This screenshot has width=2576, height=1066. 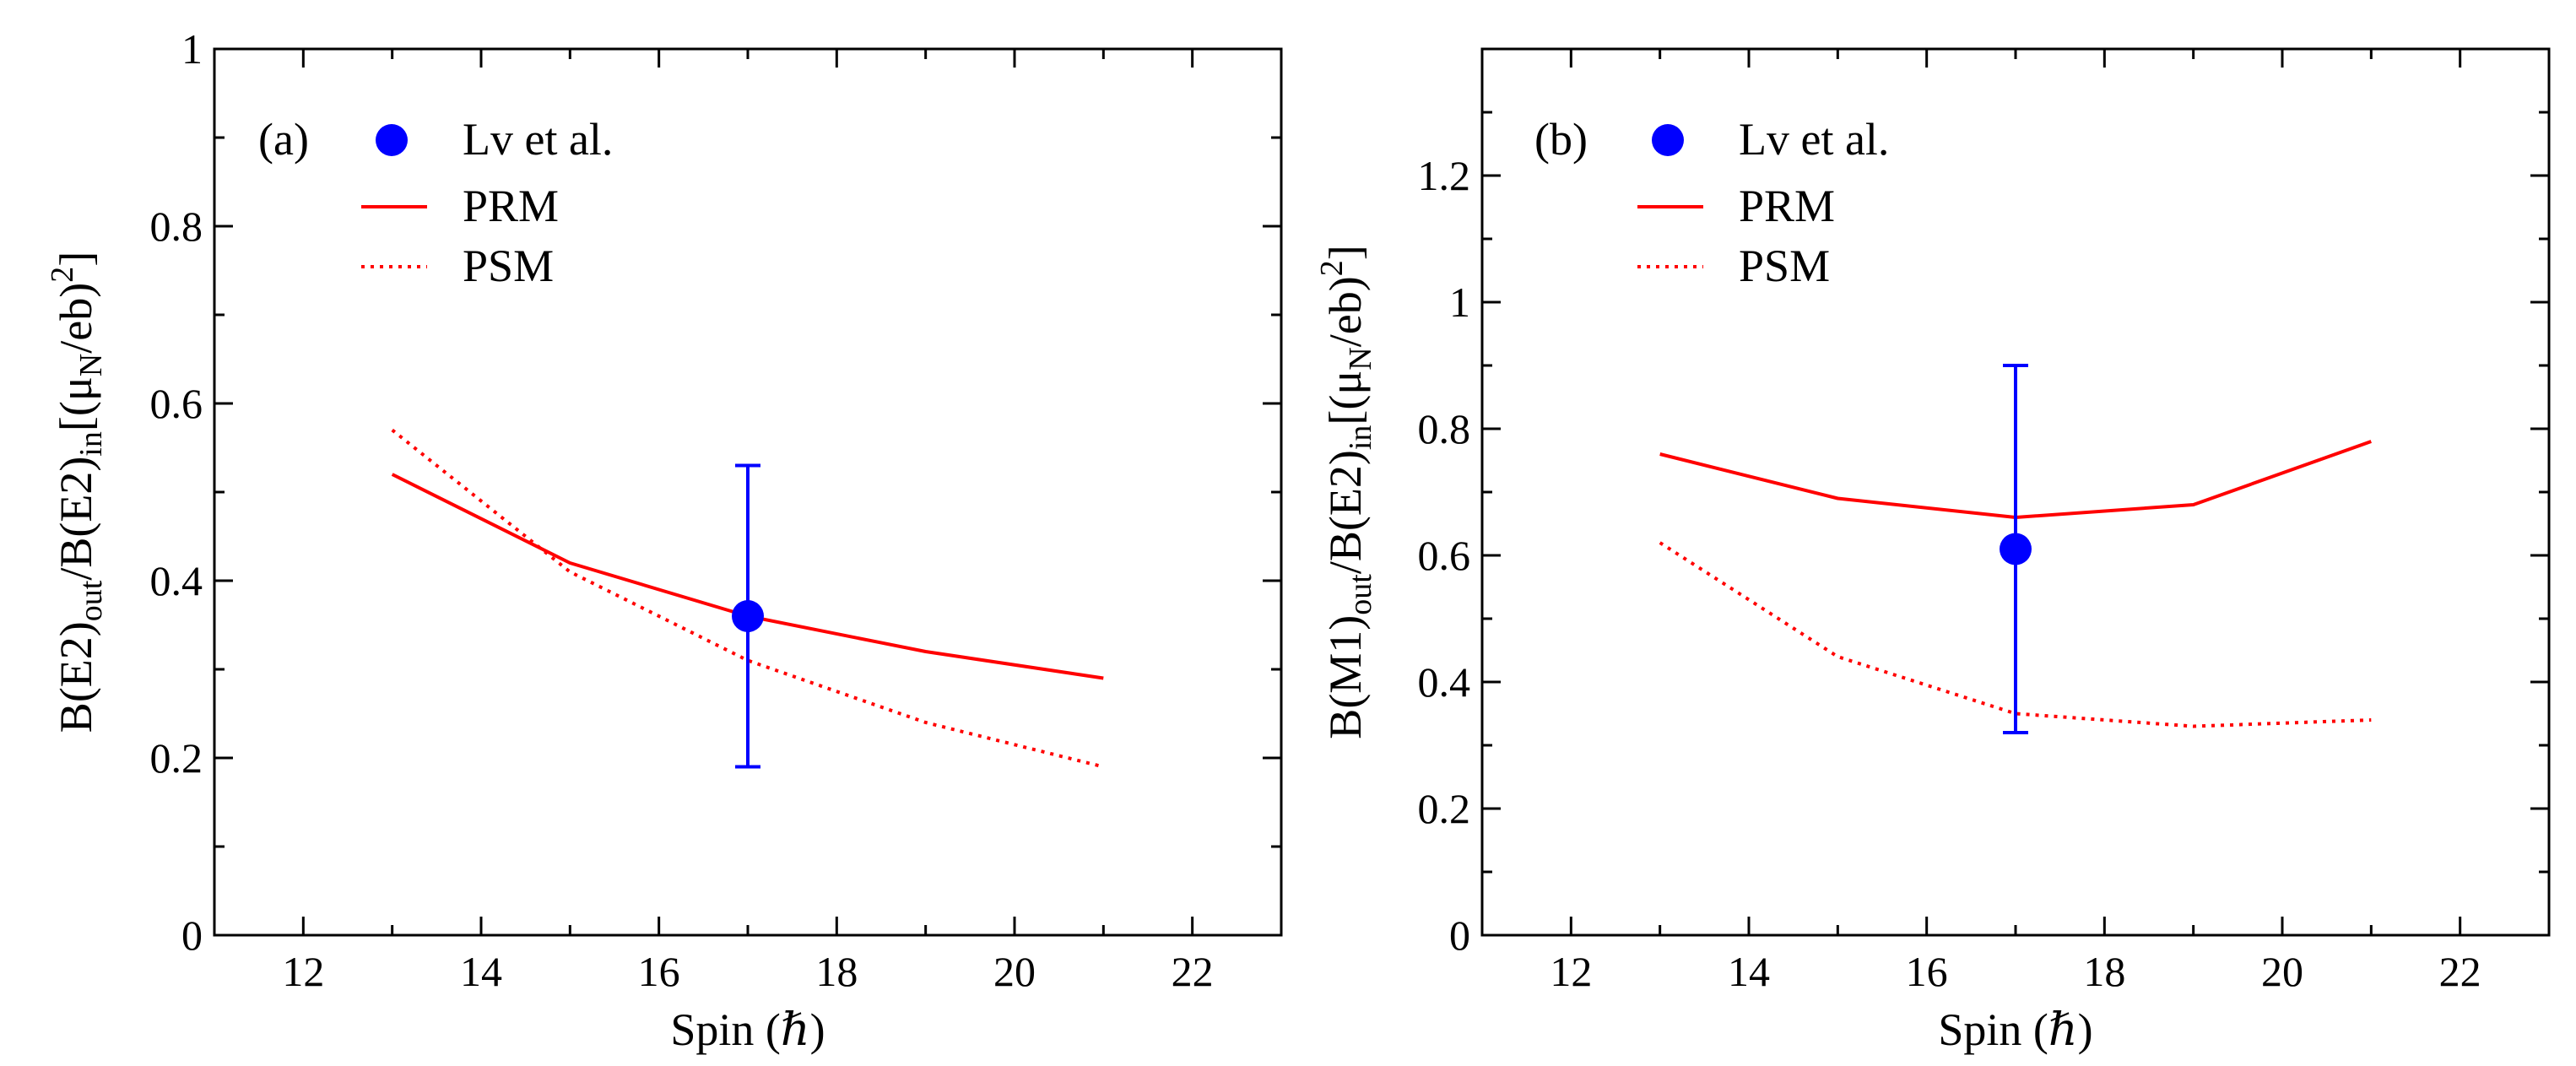 I want to click on panel-b-label: (b), so click(x=1561, y=139).